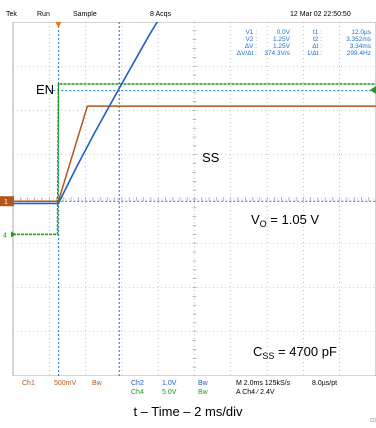  Describe the element at coordinates (43, 14) in the screenshot. I see `run-status: Run` at that location.